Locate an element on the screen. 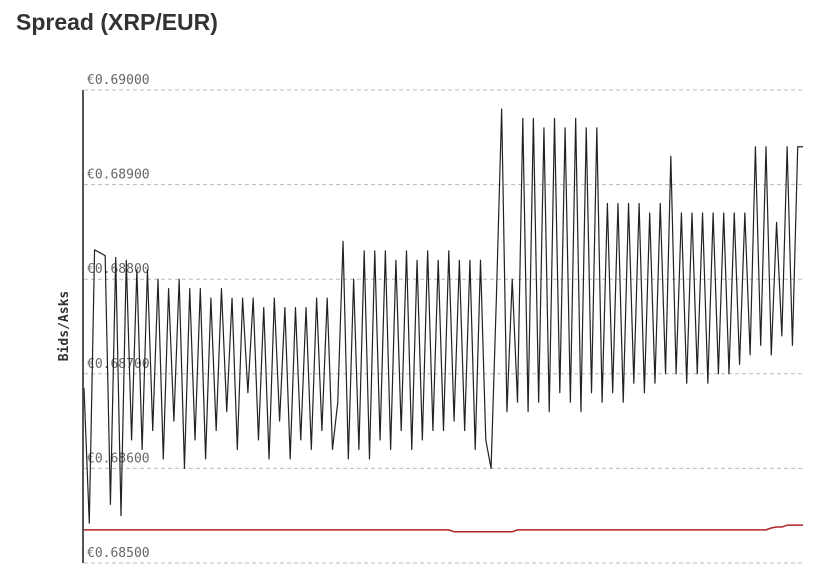 The image size is (832, 586). y-tick-label: €0.68500 is located at coordinates (118, 553).